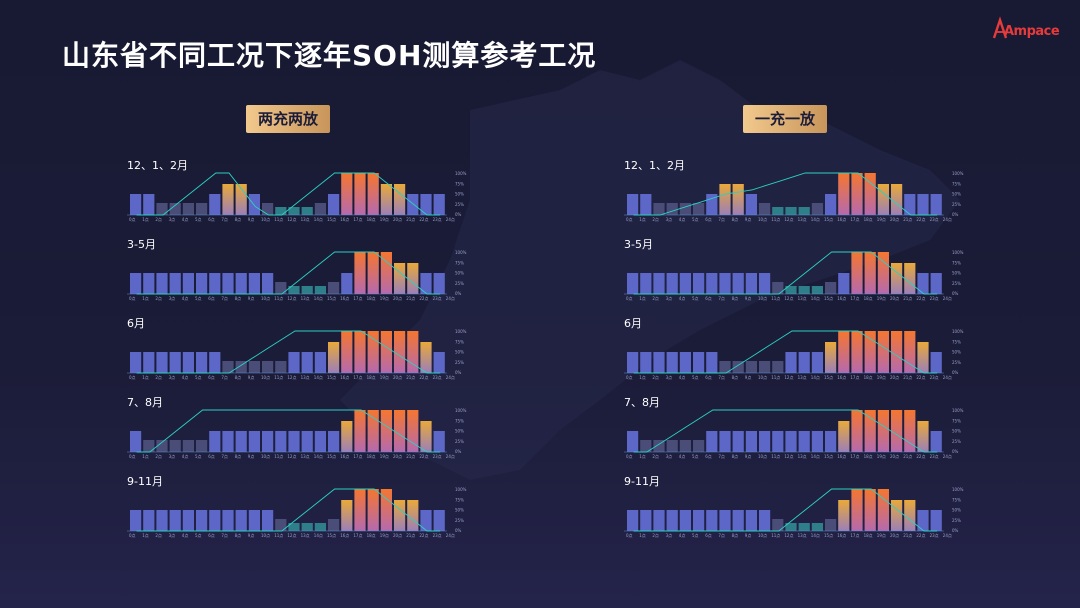 The image size is (1080, 608). I want to click on chart-title: 7、8月, so click(642, 402).